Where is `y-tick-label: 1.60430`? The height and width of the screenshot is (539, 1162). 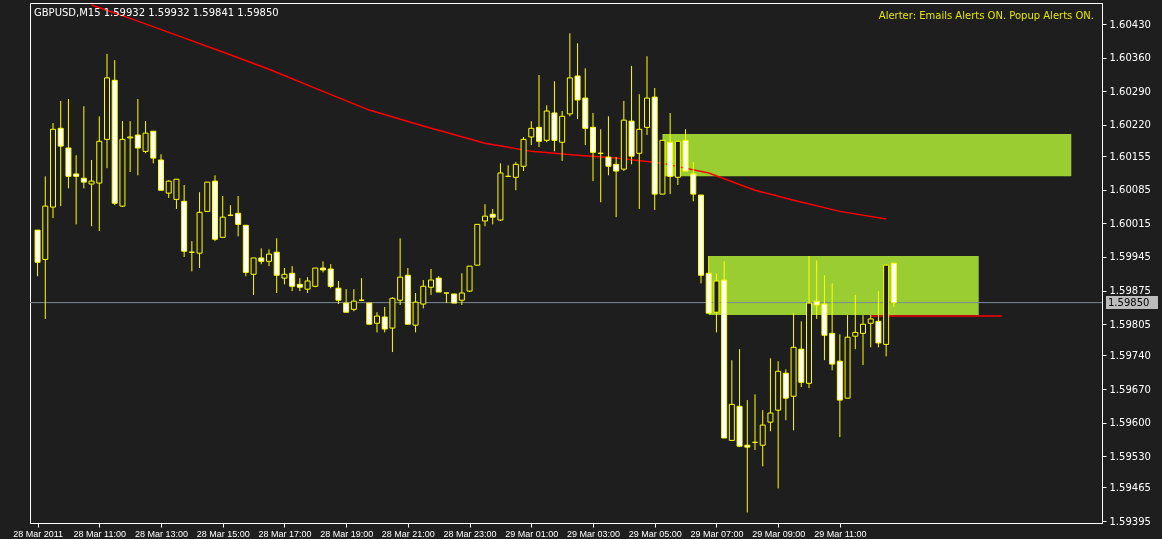
y-tick-label: 1.60430 is located at coordinates (1130, 24).